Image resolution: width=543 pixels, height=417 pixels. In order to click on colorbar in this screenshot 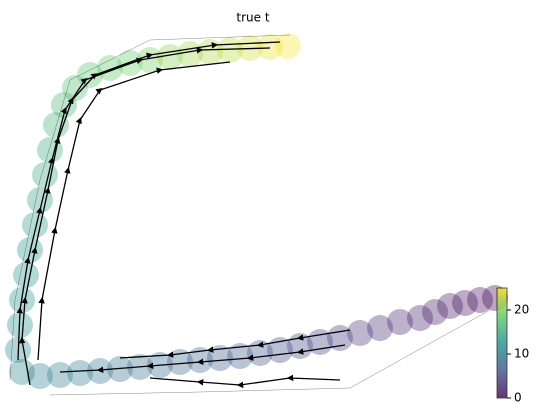, I will do `click(502, 343)`.